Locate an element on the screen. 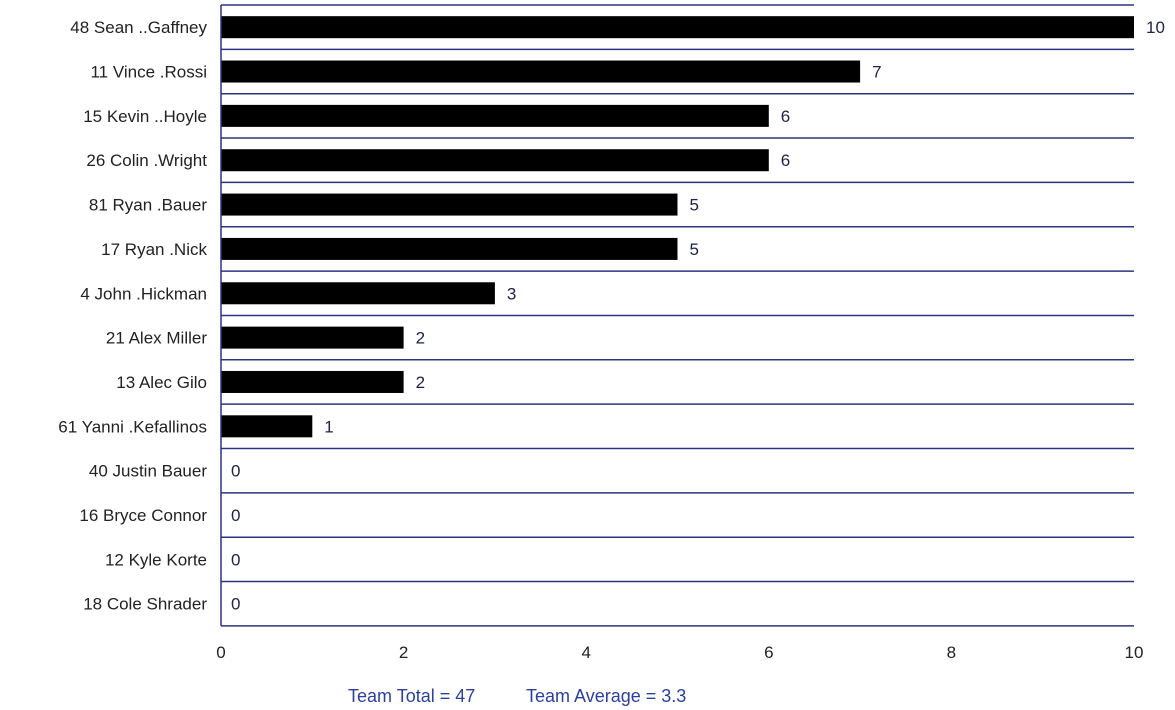 The height and width of the screenshot is (710, 1175). category-label: 26 Colin .Wright is located at coordinates (146, 160).